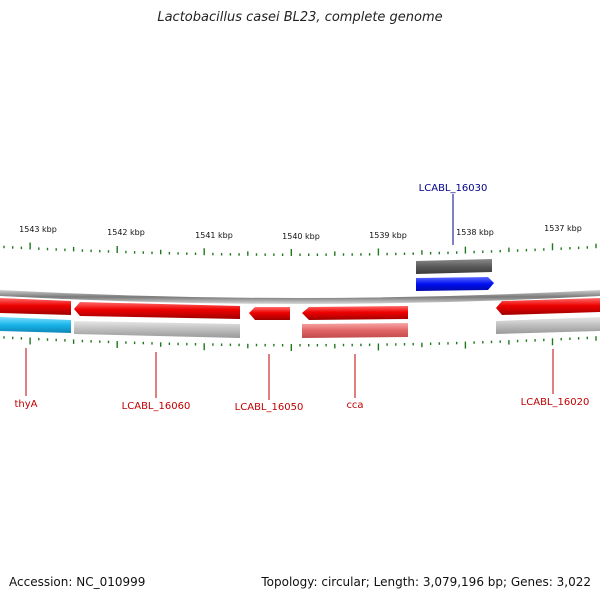 This screenshot has width=600, height=600. Describe the element at coordinates (355, 313) in the screenshot. I see `gene-feature-cca` at that location.